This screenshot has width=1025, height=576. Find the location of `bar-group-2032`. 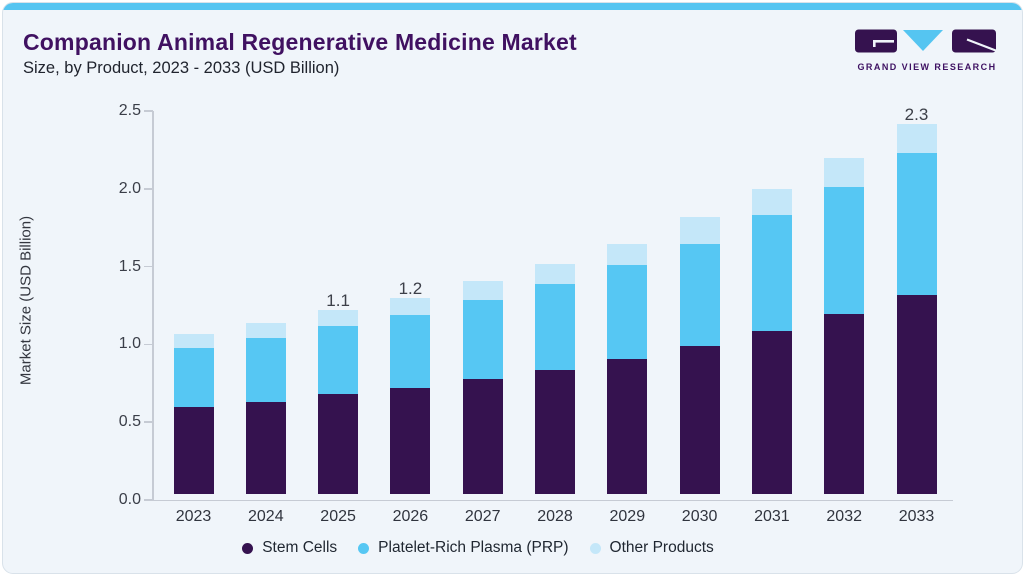

bar-group-2032 is located at coordinates (844, 325).